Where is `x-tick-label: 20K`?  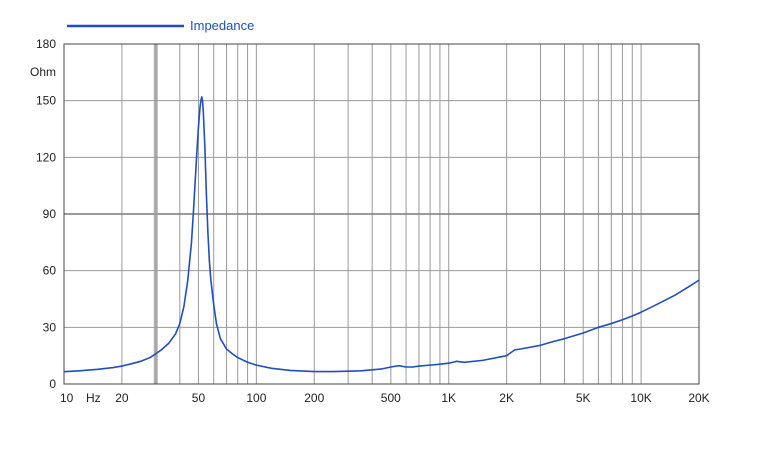
x-tick-label: 20K is located at coordinates (698, 398).